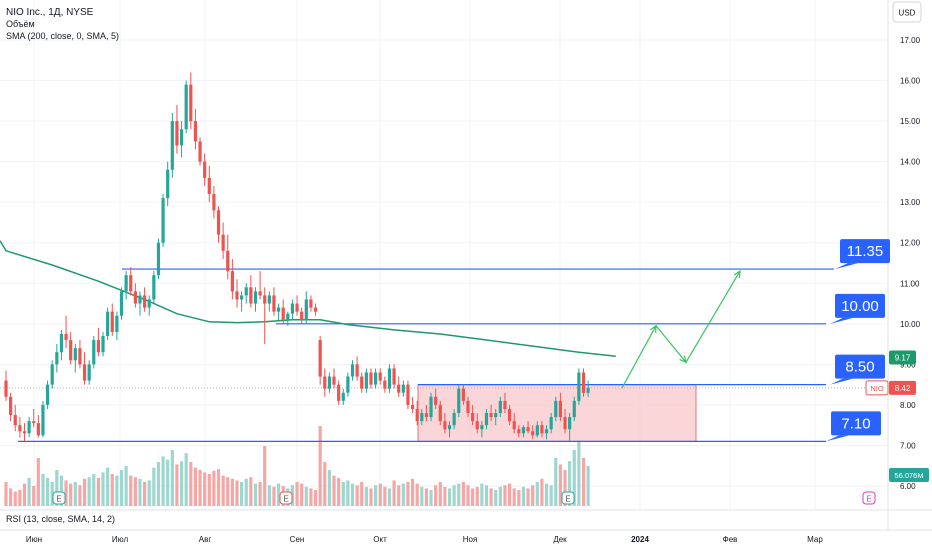 This screenshot has width=932, height=550. Describe the element at coordinates (424, 539) in the screenshot. I see `time-axis: Июн Июл Авг Сен Окт Ноя Дек 2024 Фев Мар` at that location.